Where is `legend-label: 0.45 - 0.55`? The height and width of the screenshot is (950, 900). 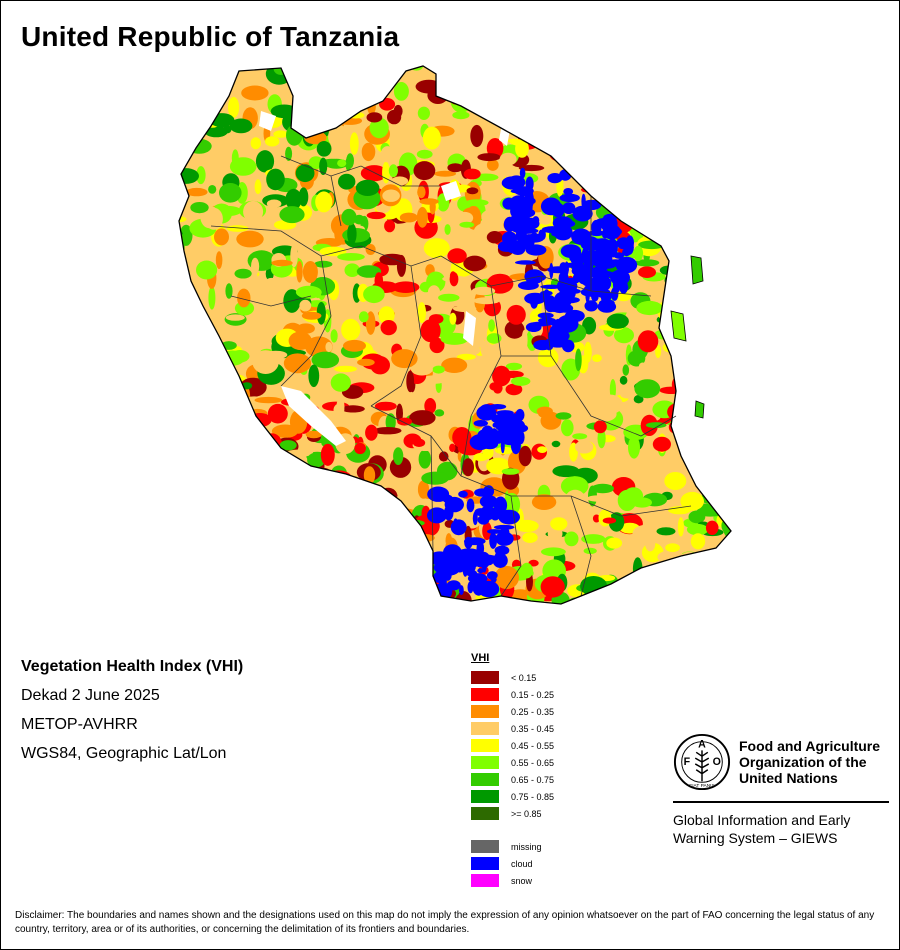 legend-label: 0.45 - 0.55 is located at coordinates (533, 745).